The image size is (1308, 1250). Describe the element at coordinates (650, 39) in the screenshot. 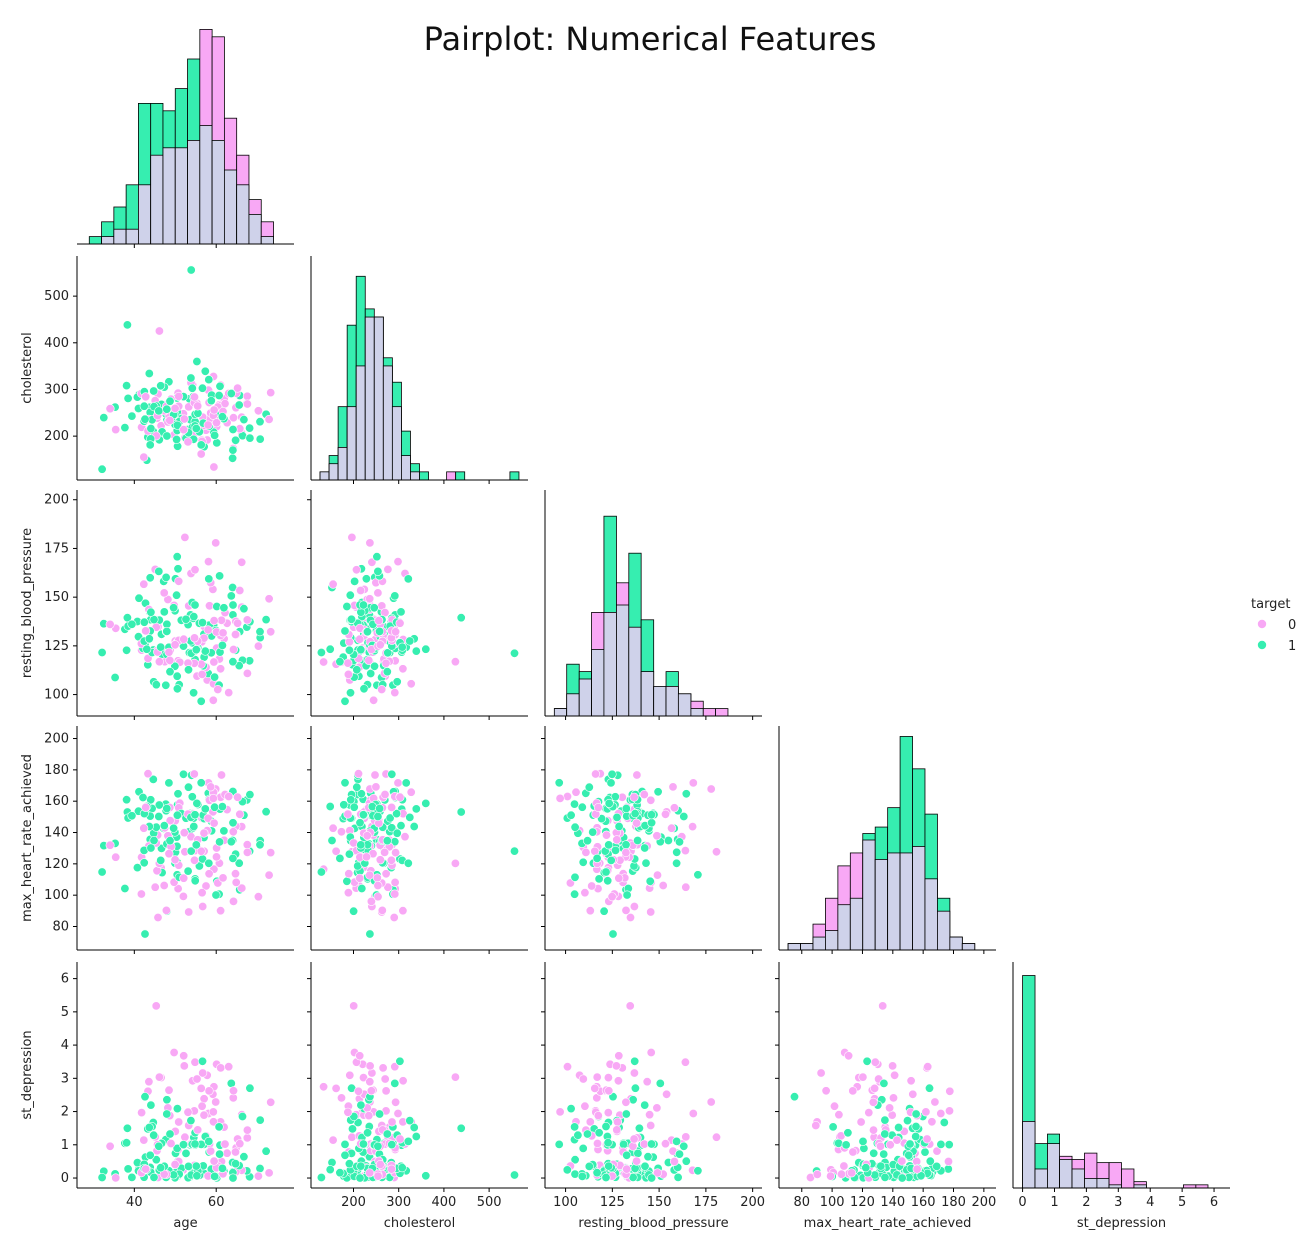

I see `chart-title: Pairplot: Numerical Features` at that location.